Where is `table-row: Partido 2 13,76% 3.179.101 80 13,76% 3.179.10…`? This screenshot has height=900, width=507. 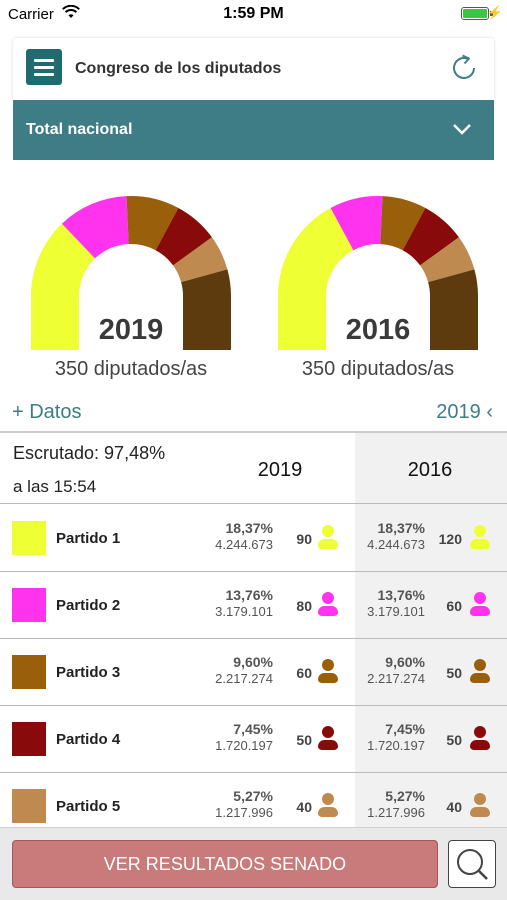 table-row: Partido 2 13,76% 3.179.101 80 13,76% 3.179.10… is located at coordinates (253, 605).